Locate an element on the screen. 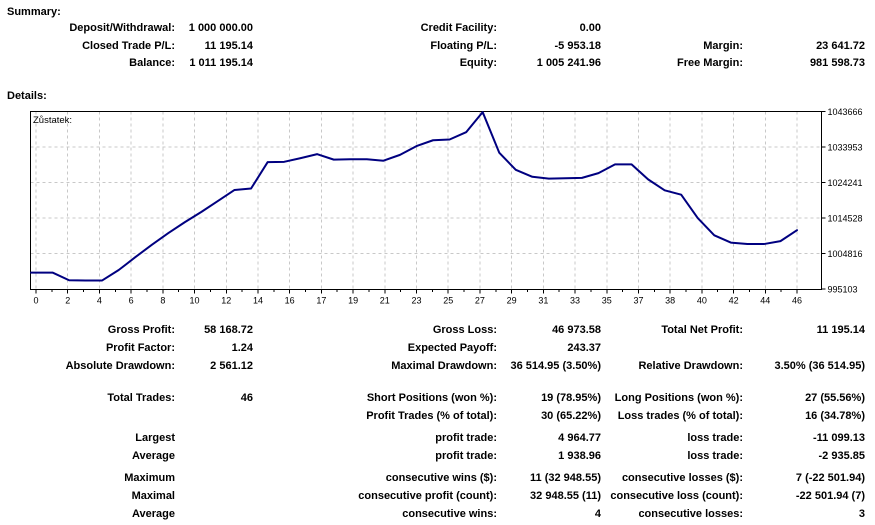  stat-value: 4 is located at coordinates (597, 513).